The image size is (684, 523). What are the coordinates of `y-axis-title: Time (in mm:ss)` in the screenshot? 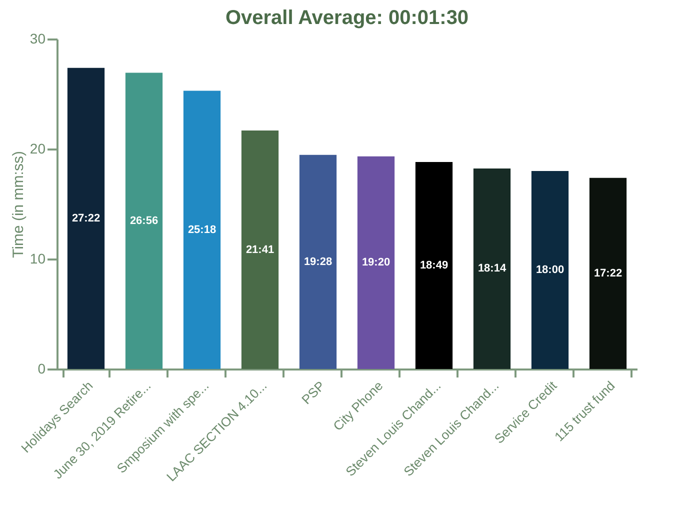 It's located at (18, 204).